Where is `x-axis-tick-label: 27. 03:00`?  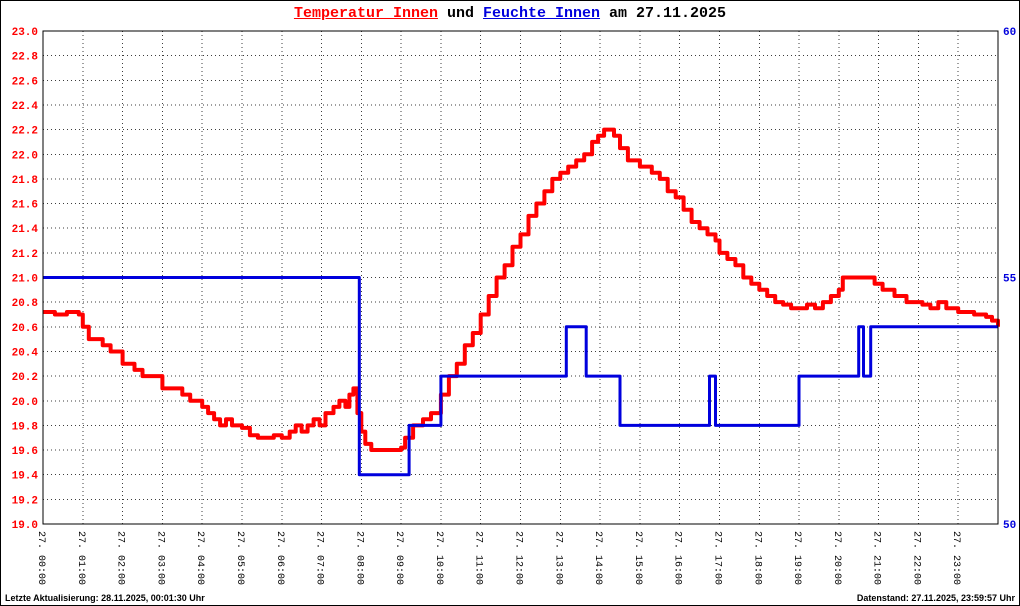 x-axis-tick-label: 27. 03:00 is located at coordinates (159, 558).